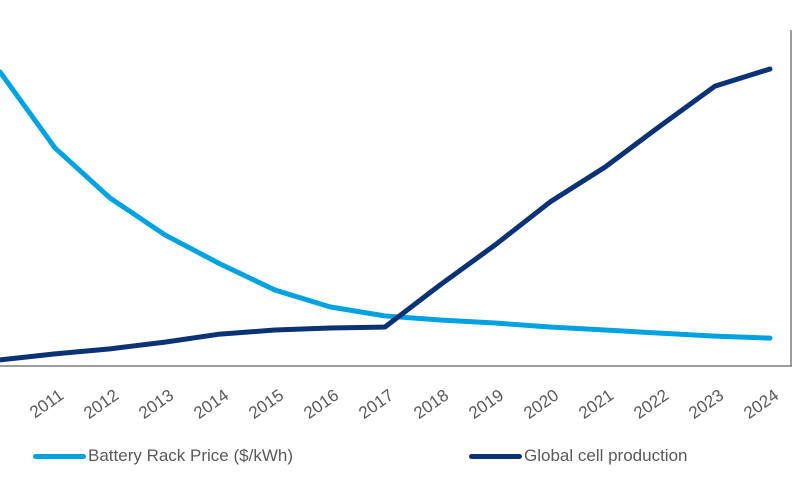  What do you see at coordinates (486, 404) in the screenshot?
I see `x-tick-label-2019: 2019` at bounding box center [486, 404].